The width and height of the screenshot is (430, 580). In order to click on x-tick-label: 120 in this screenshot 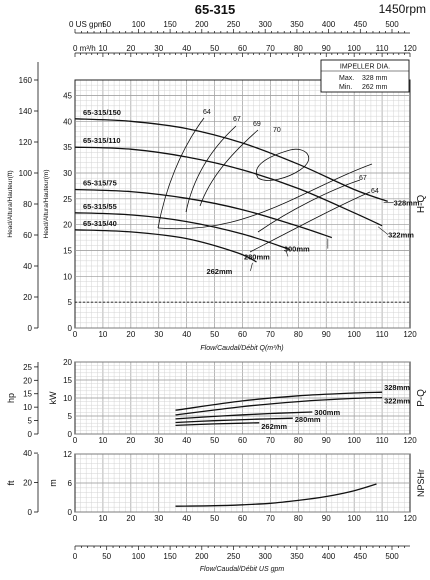, I will do `click(410, 518)`.